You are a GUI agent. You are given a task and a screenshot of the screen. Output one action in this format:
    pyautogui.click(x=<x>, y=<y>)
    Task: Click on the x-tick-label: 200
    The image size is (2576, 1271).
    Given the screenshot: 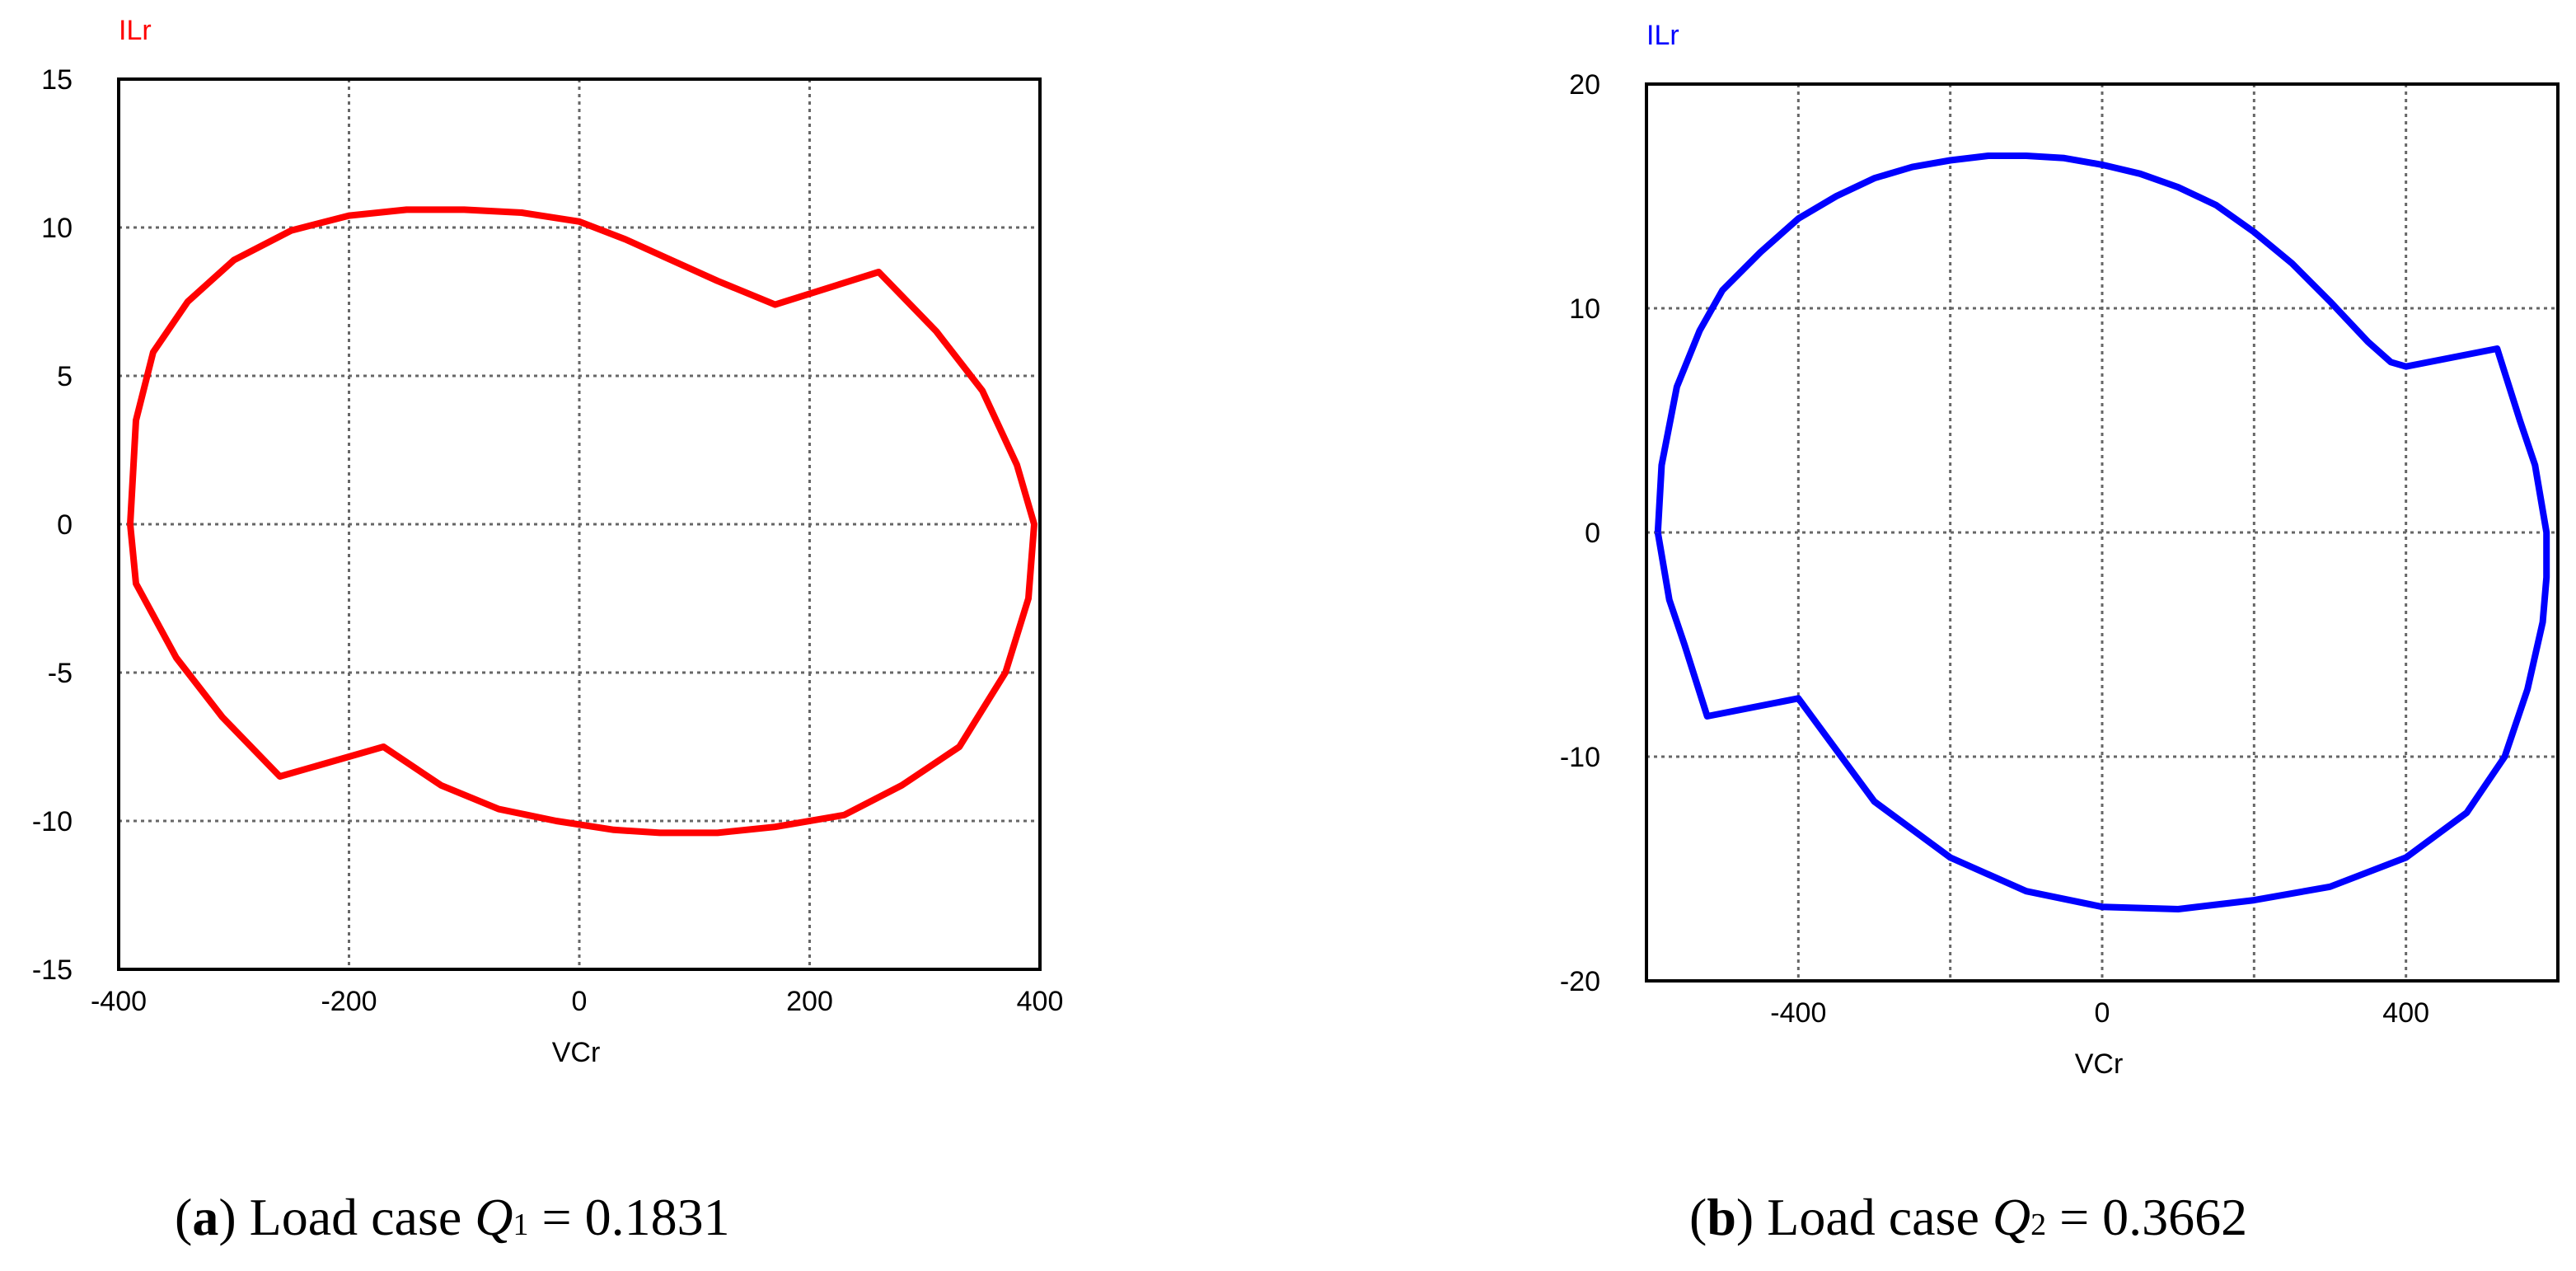 What is the action you would take?
    pyautogui.click(x=809, y=1001)
    